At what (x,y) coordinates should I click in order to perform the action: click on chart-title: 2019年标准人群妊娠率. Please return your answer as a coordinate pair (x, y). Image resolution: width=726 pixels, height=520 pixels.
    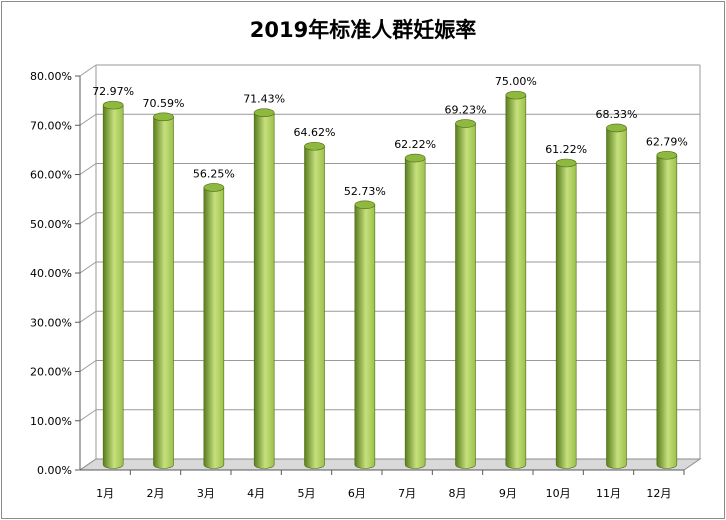
    Looking at the image, I should click on (363, 30).